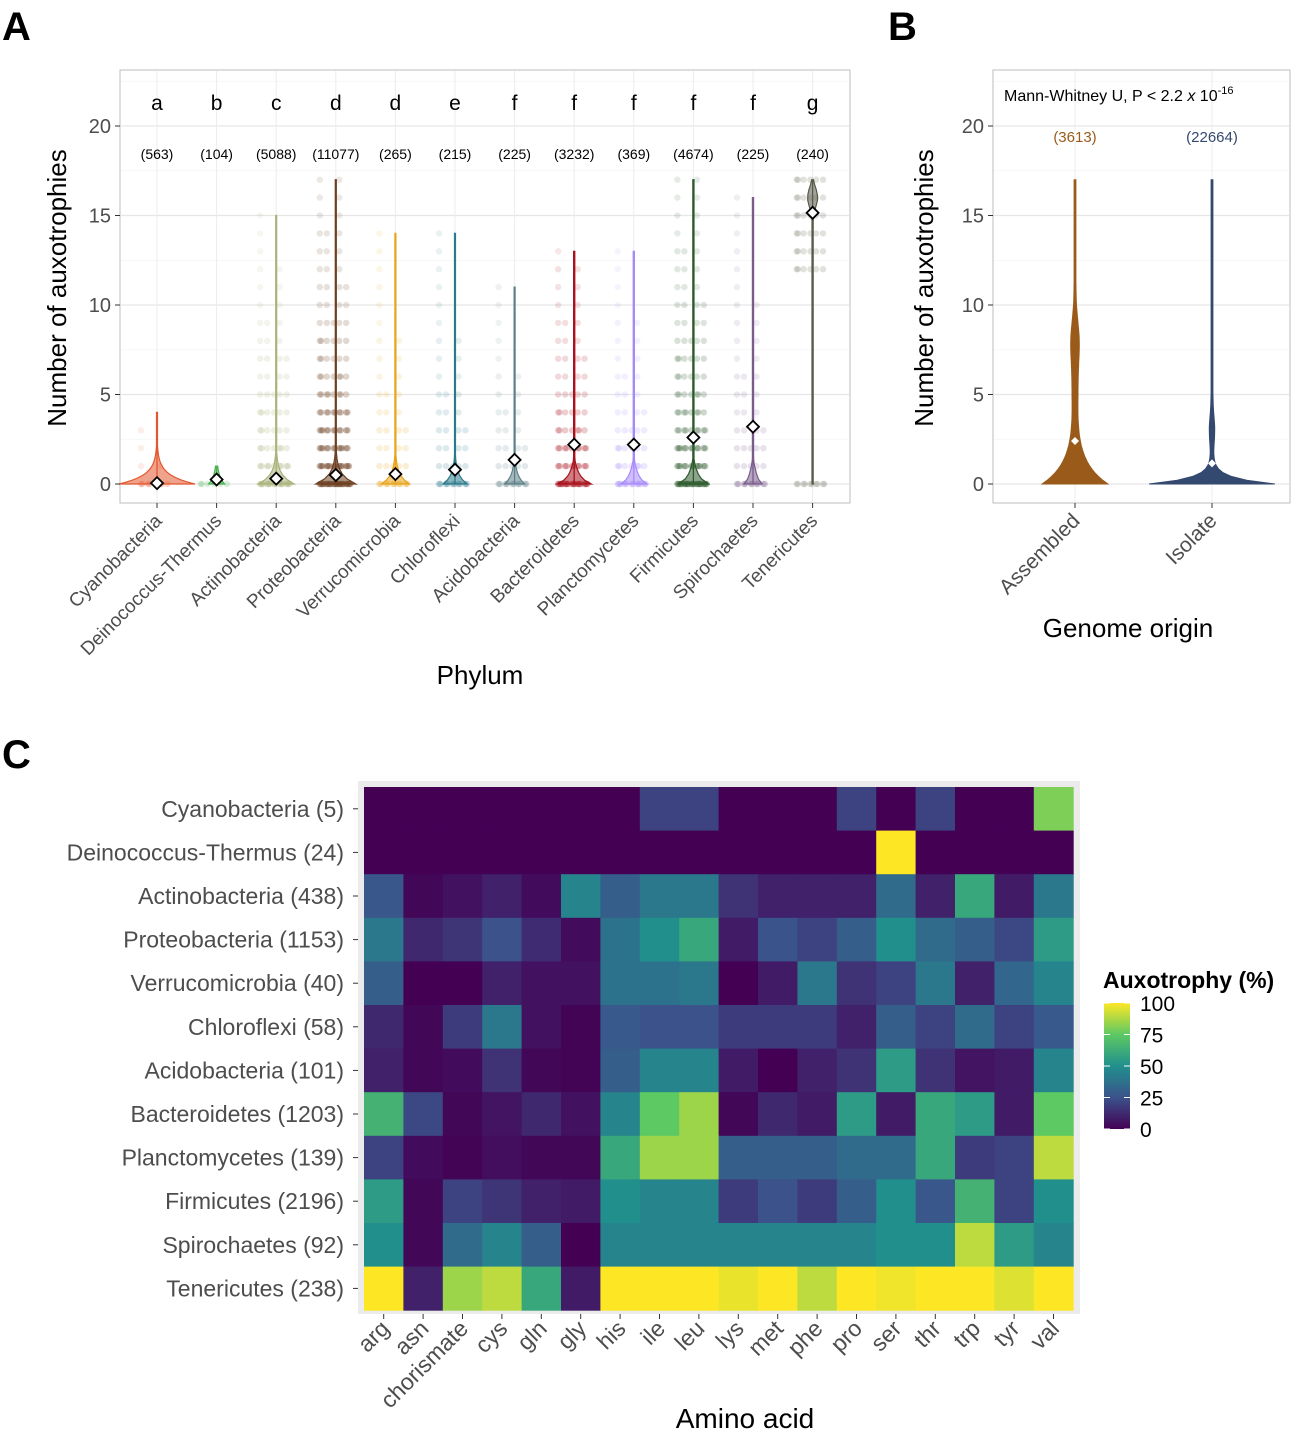 The height and width of the screenshot is (1451, 1295). What do you see at coordinates (581, 852) in the screenshot?
I see `heatmap-cell-deinococcus-thermus-gly` at bounding box center [581, 852].